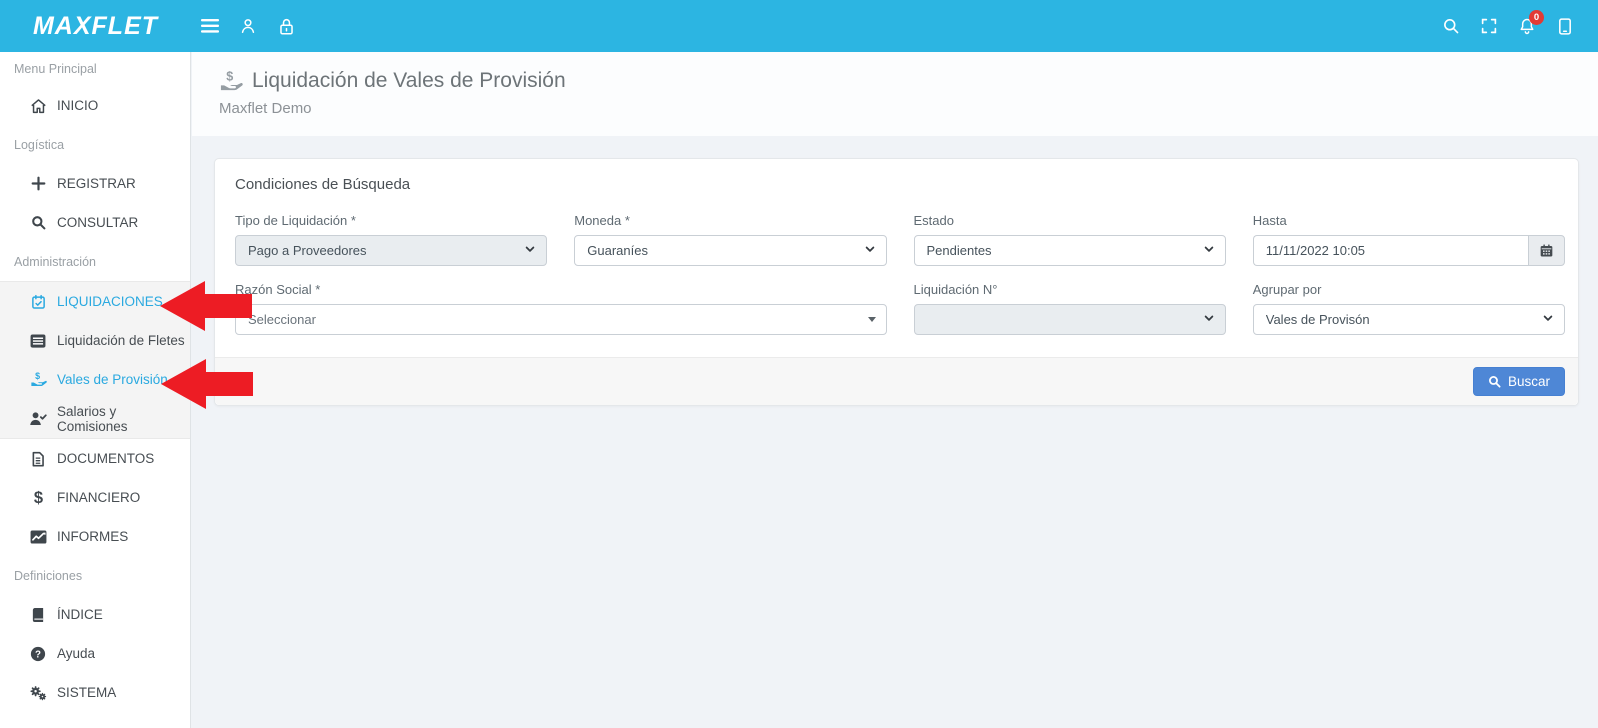 The image size is (1598, 728). I want to click on sidebar-item-liquidaciones: LIQUIDACIONES, so click(95, 301).